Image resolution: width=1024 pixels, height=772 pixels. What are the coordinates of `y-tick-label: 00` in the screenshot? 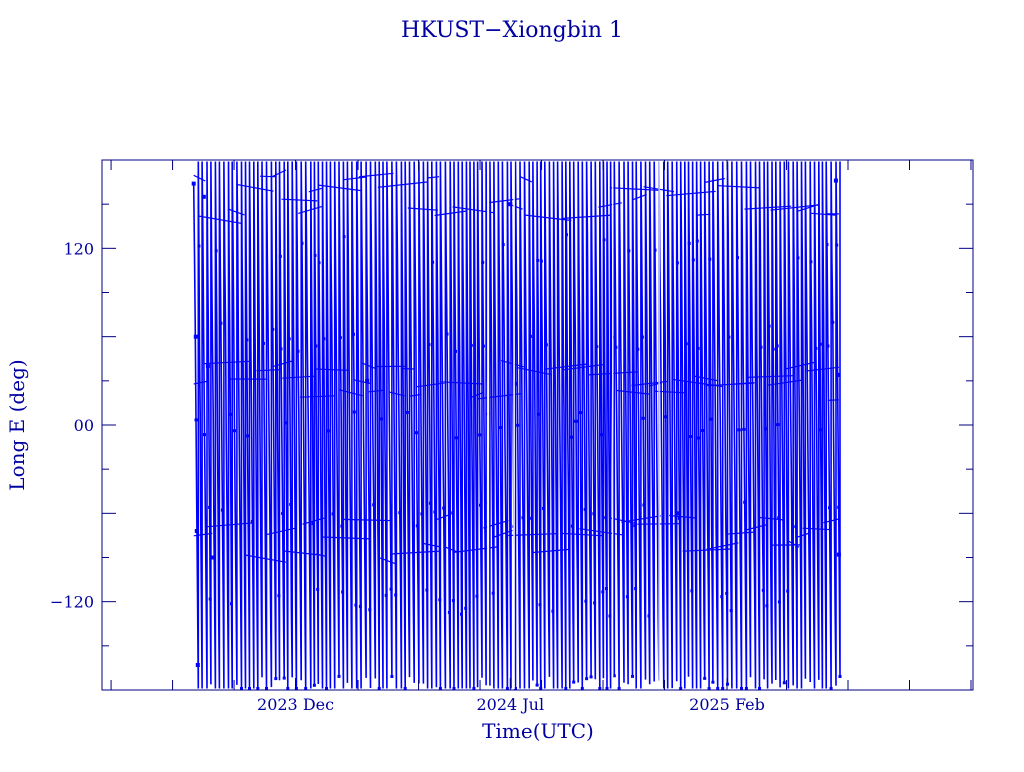 It's located at (84, 425).